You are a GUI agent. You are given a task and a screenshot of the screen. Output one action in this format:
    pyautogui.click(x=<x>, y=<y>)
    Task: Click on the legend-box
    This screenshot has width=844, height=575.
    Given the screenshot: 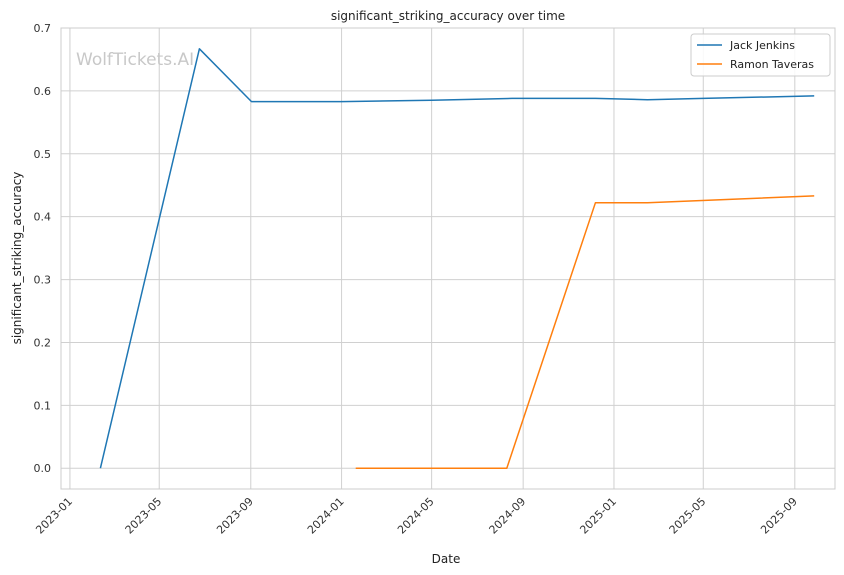 What is the action you would take?
    pyautogui.click(x=760, y=55)
    